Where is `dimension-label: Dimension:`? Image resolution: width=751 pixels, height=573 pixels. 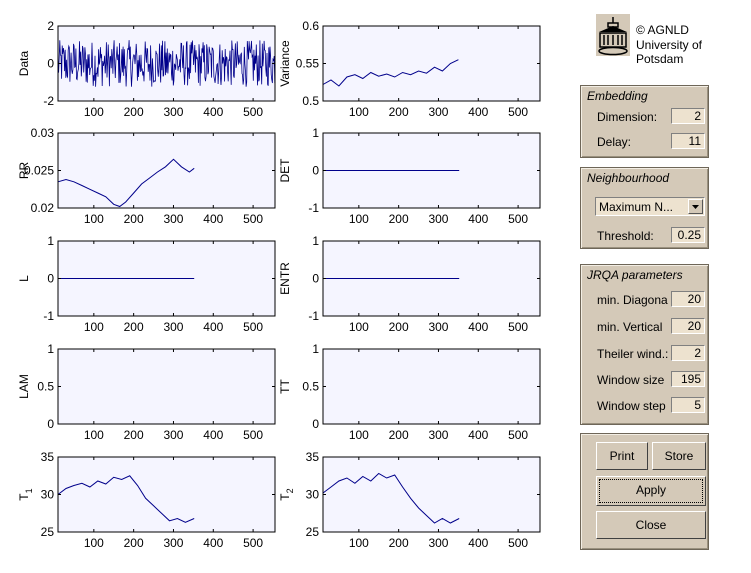 dimension-label: Dimension: is located at coordinates (627, 117).